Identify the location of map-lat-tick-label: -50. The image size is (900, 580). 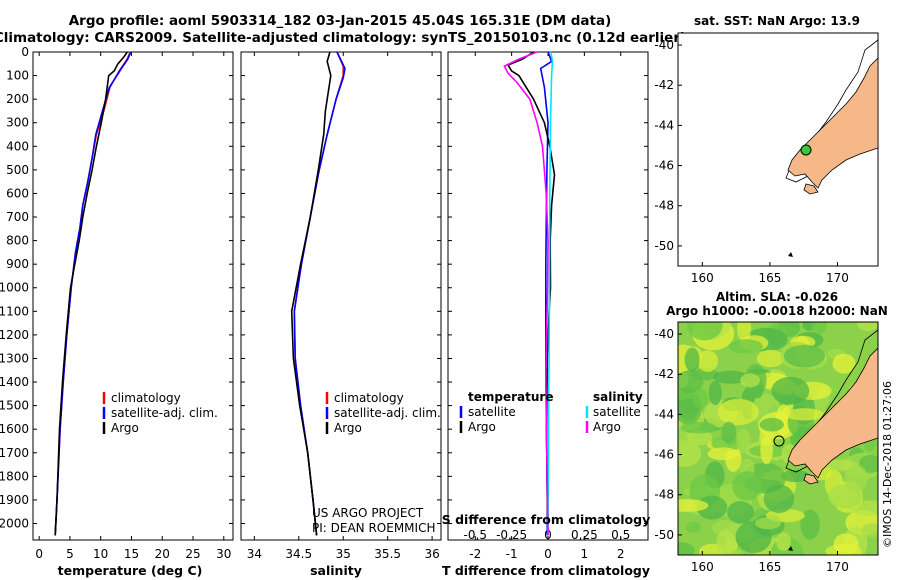
(664, 246).